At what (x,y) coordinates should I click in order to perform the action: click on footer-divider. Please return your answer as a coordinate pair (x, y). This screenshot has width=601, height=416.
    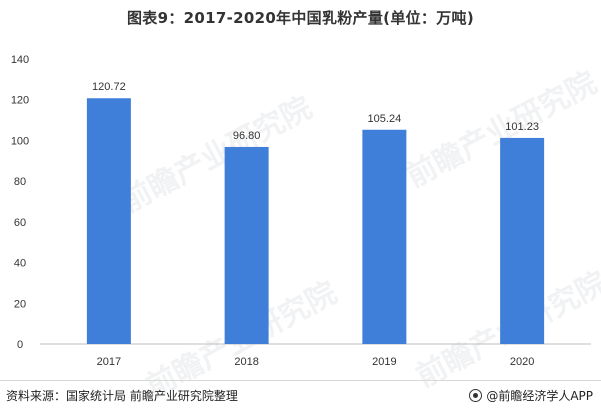
    Looking at the image, I should click on (300, 380).